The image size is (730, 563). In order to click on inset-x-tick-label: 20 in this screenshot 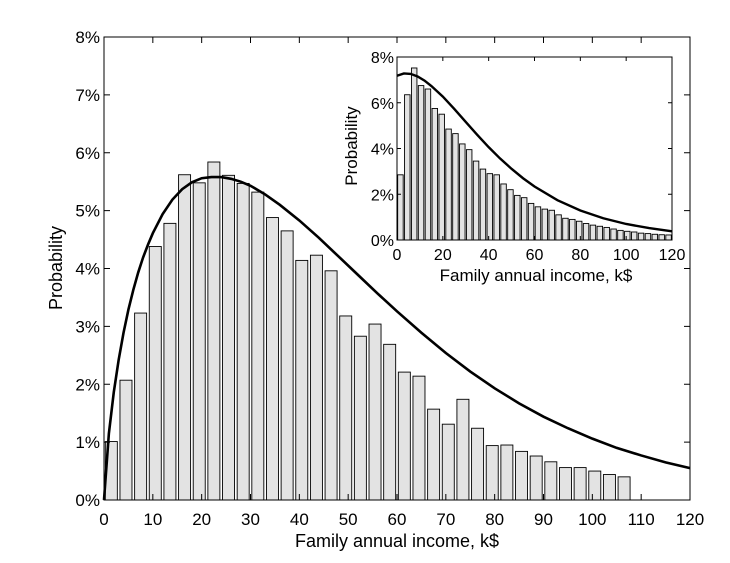, I will do `click(443, 255)`.